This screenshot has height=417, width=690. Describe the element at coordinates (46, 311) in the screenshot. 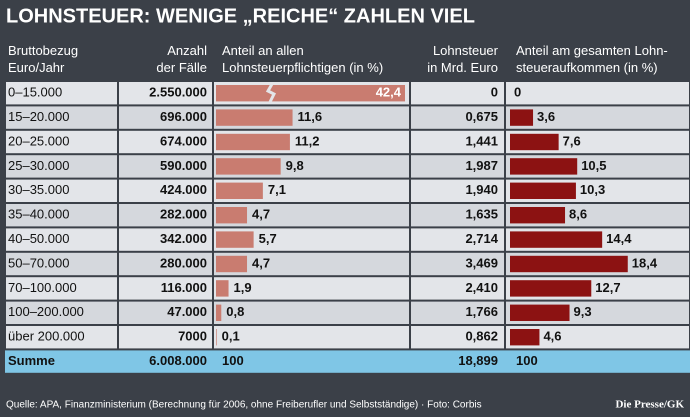

I see `bracket: 100–200.000` at that location.